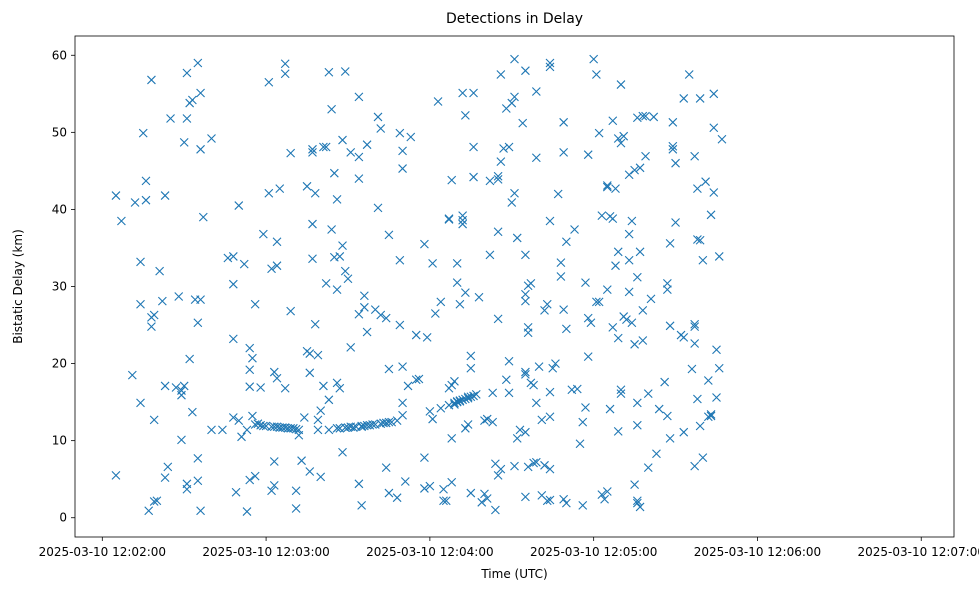  I want to click on y-axis-label: Bistatic Delay (km), so click(18, 286).